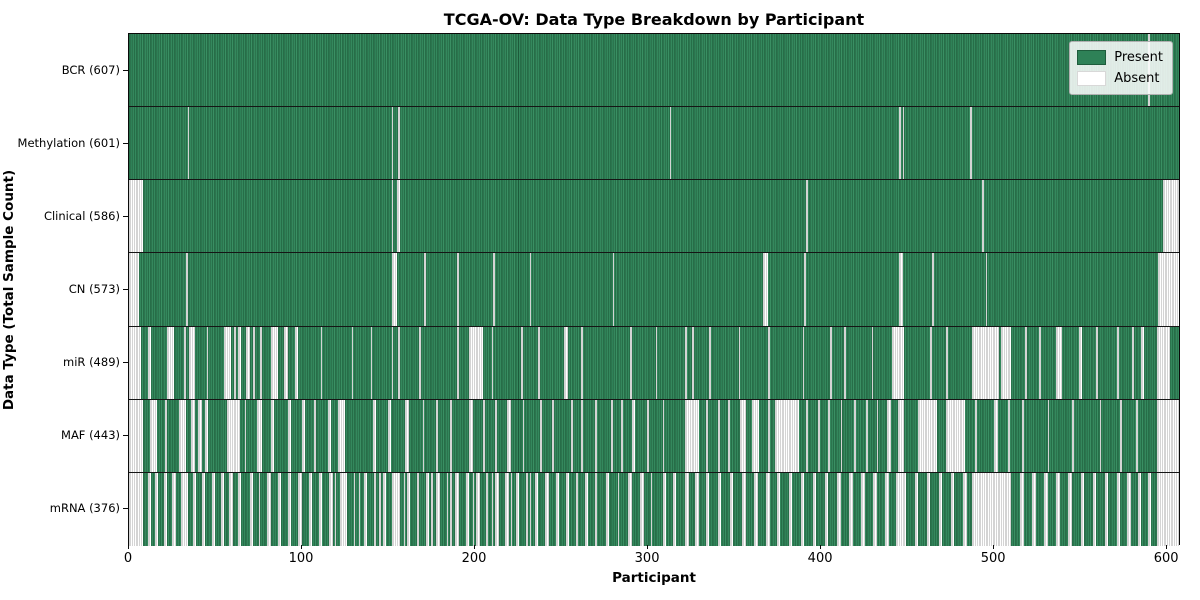 The image size is (1200, 600). What do you see at coordinates (654, 436) in the screenshot?
I see `heatmap-row-maf` at bounding box center [654, 436].